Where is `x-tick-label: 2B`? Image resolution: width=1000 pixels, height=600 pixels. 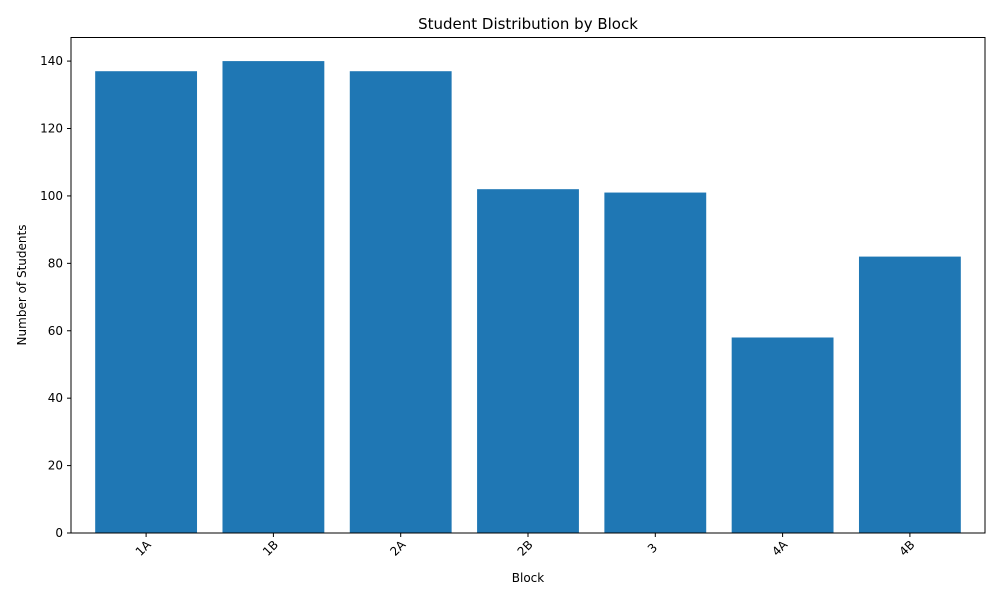
x-tick-label: 2B is located at coordinates (525, 548).